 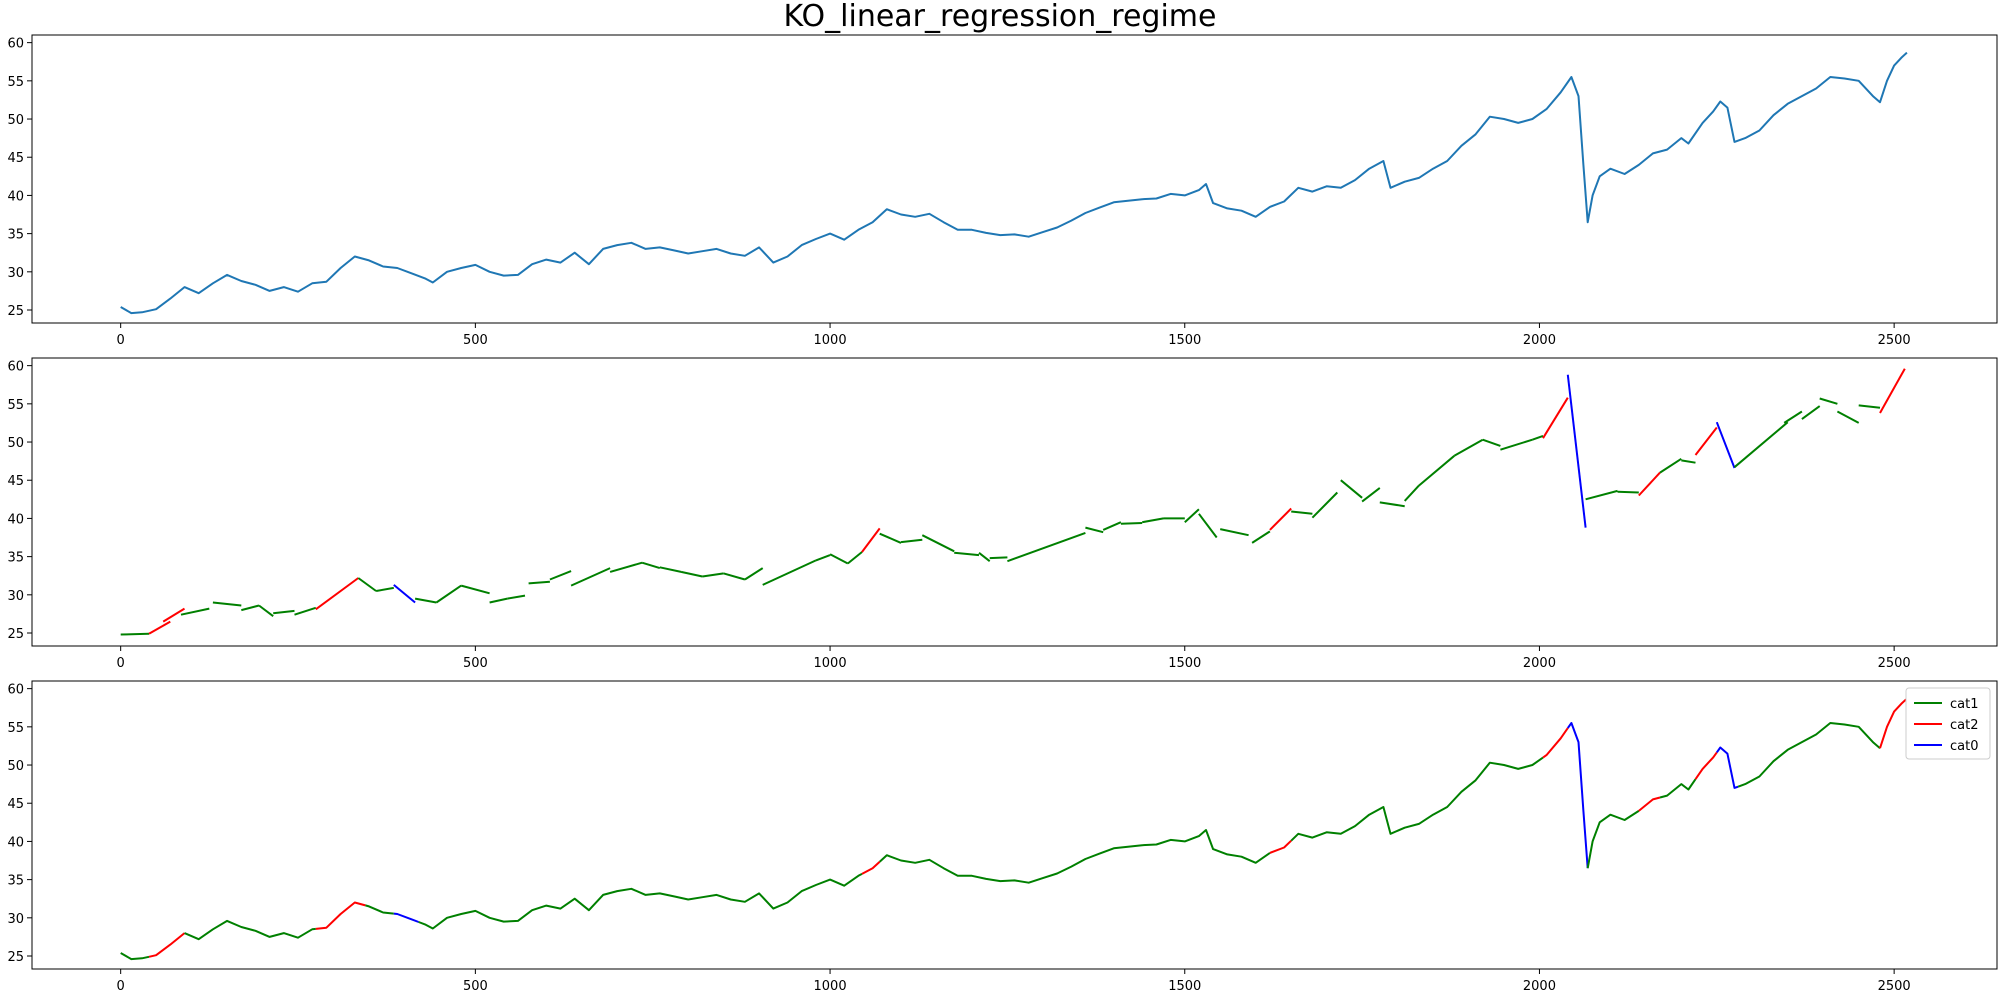 I want to click on legend: cat1 cat2 cat0, so click(x=1948, y=723).